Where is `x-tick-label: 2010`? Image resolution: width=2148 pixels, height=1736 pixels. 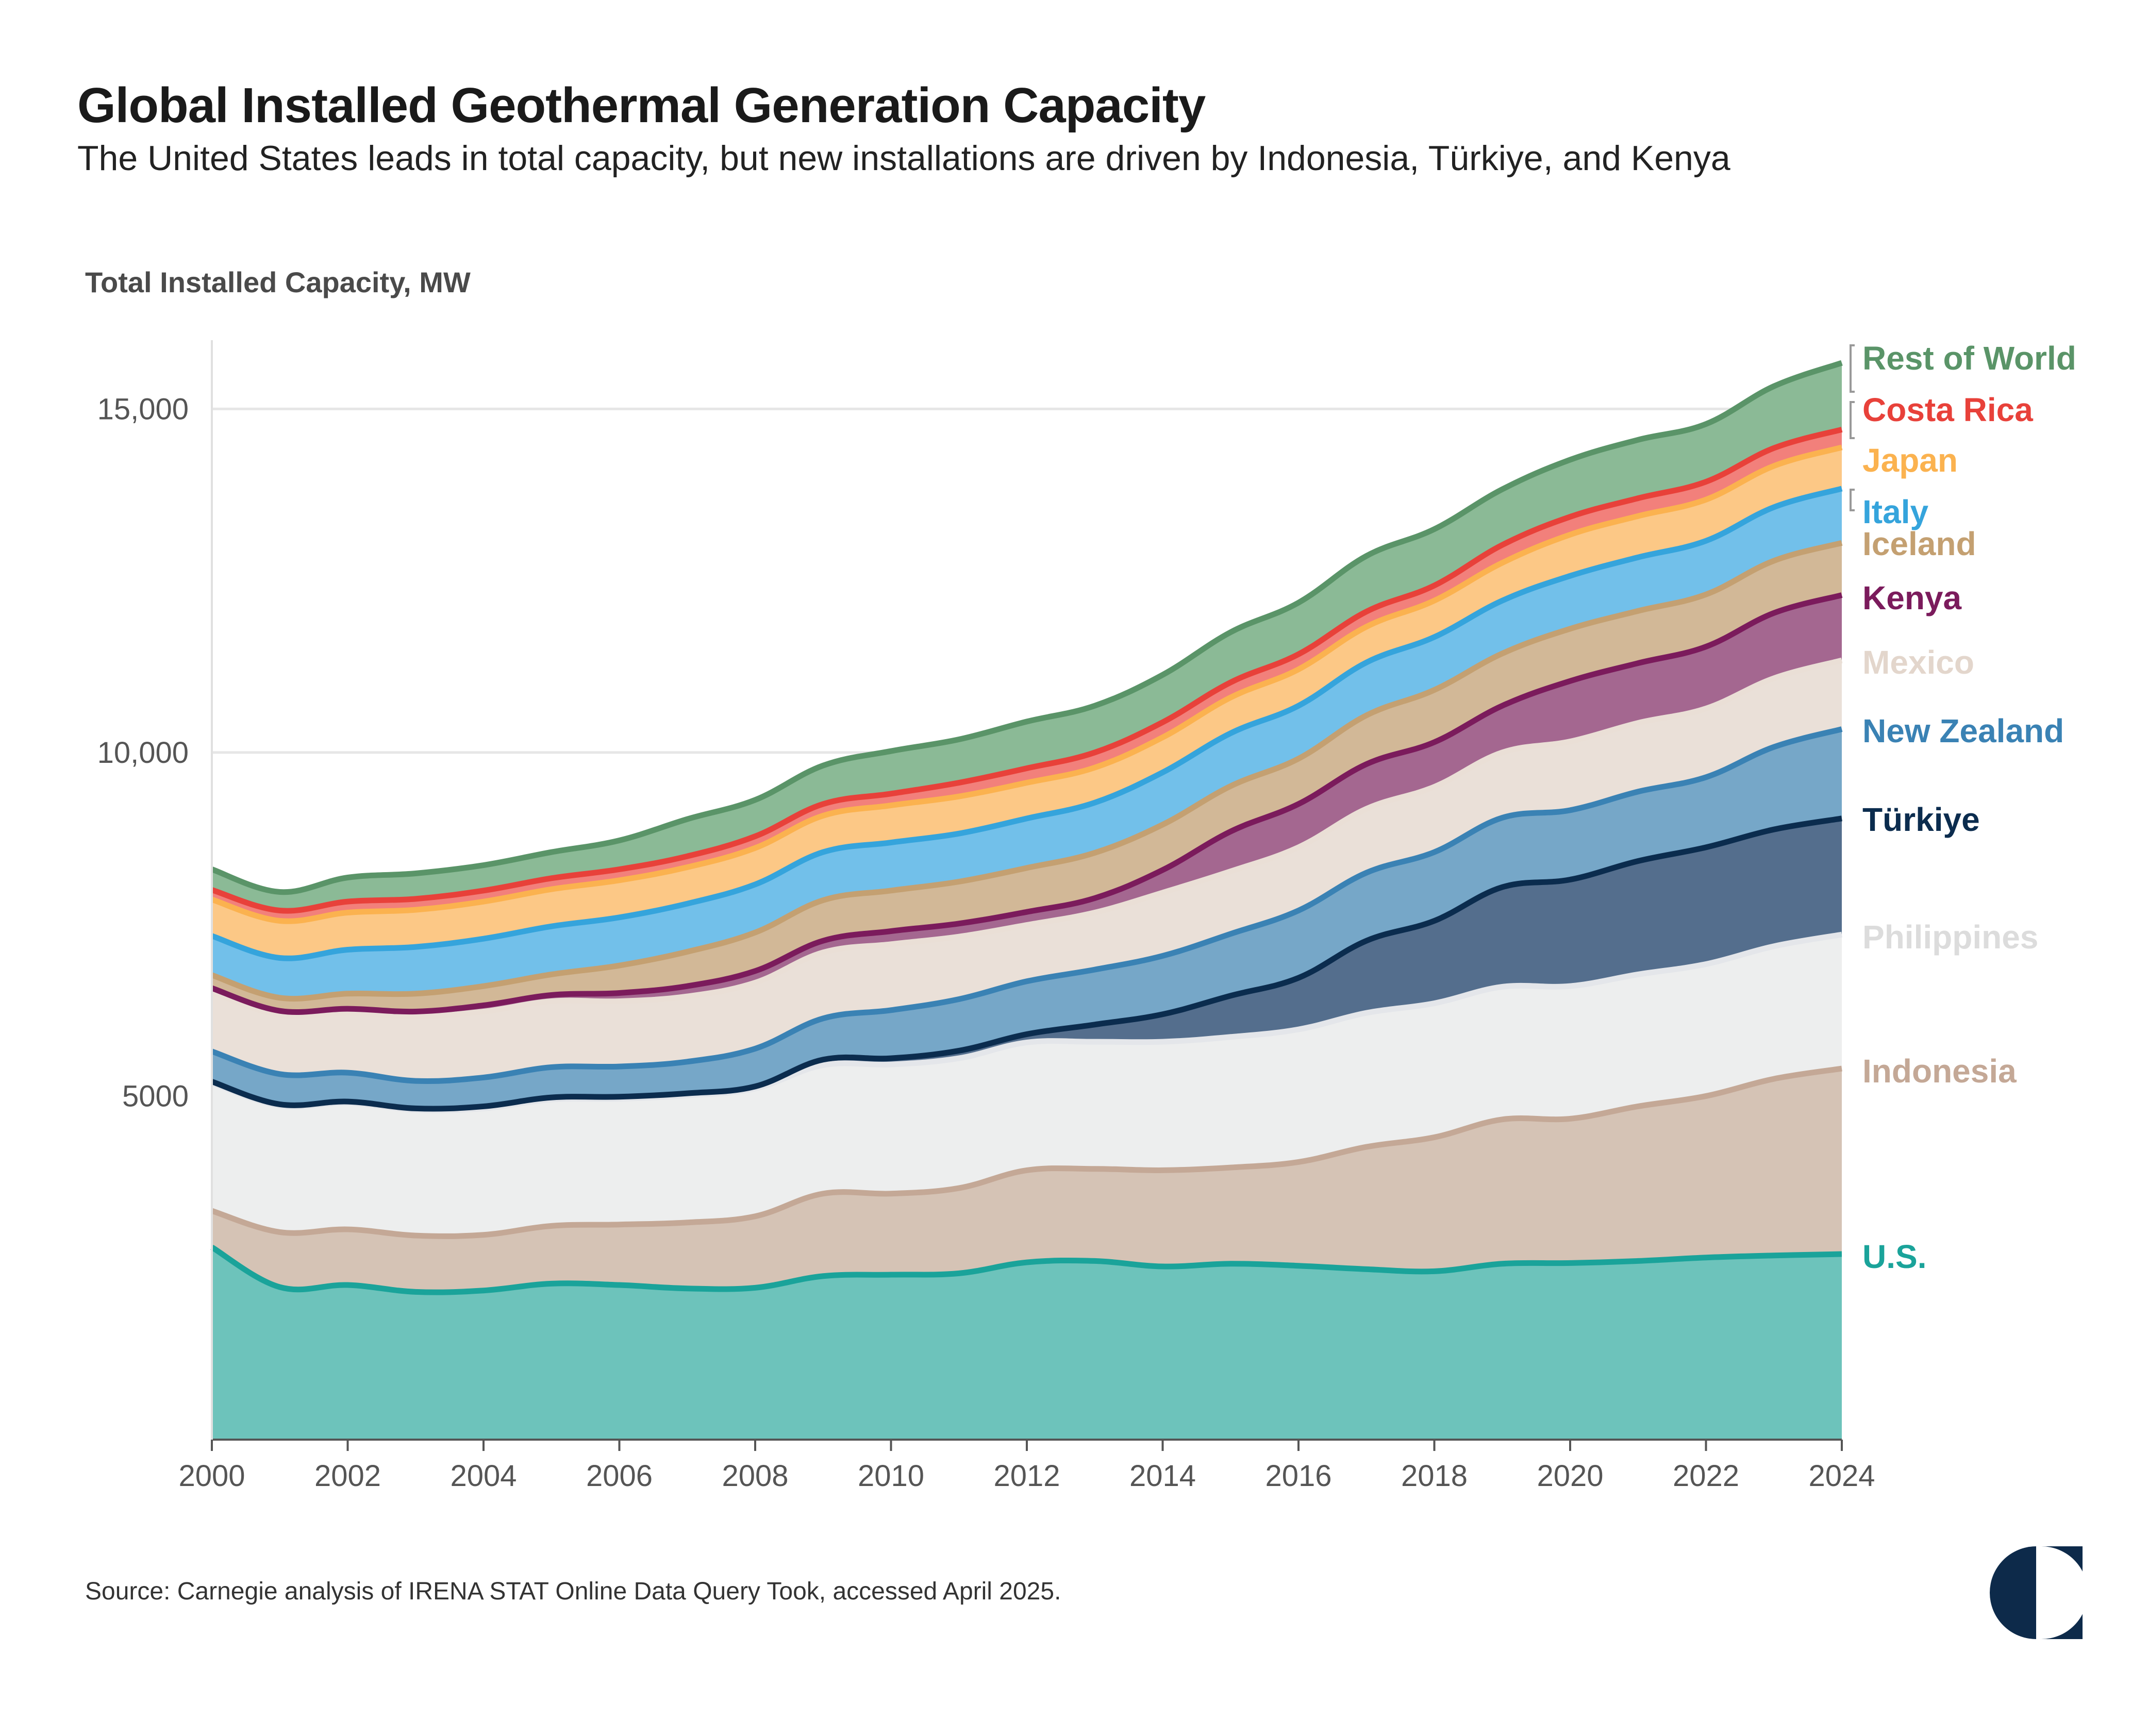 x-tick-label: 2010 is located at coordinates (891, 1476).